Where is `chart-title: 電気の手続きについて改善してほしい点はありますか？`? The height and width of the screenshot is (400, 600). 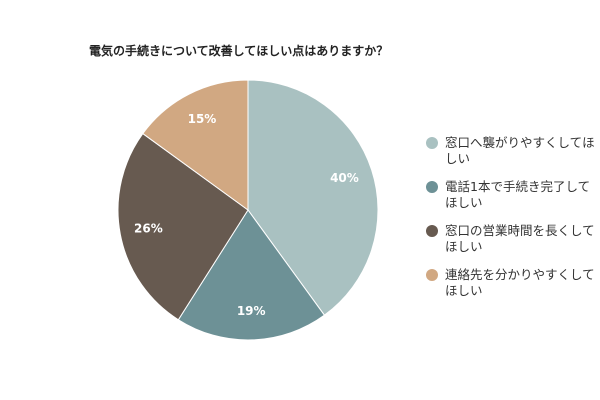 chart-title: 電気の手続きについて改善してほしい点はありますか？ is located at coordinates (239, 51).